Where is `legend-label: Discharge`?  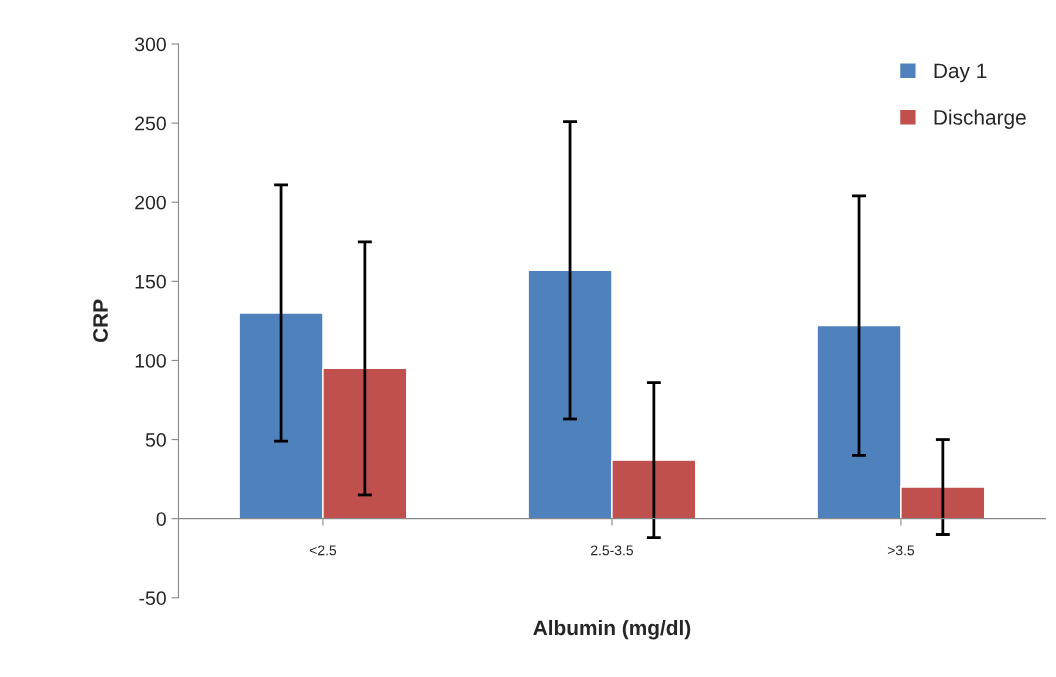
legend-label: Discharge is located at coordinates (980, 119).